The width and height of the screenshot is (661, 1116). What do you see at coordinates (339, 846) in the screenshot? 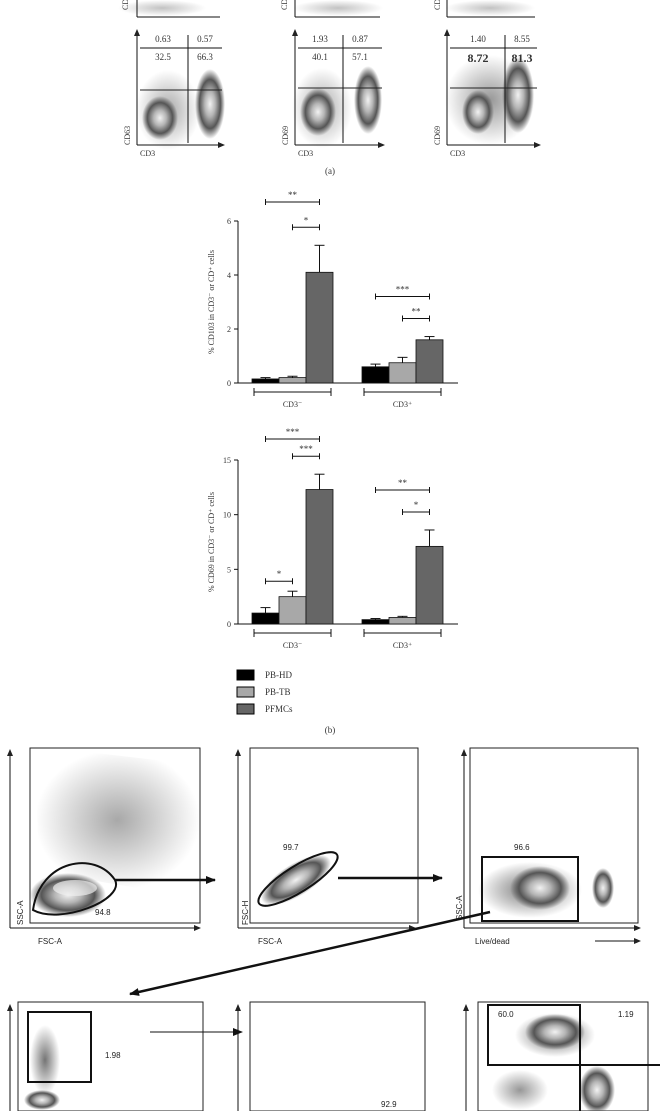
I see `gating-plot-fsc-singlets: FSC-H FSC-A 99.7` at bounding box center [339, 846].